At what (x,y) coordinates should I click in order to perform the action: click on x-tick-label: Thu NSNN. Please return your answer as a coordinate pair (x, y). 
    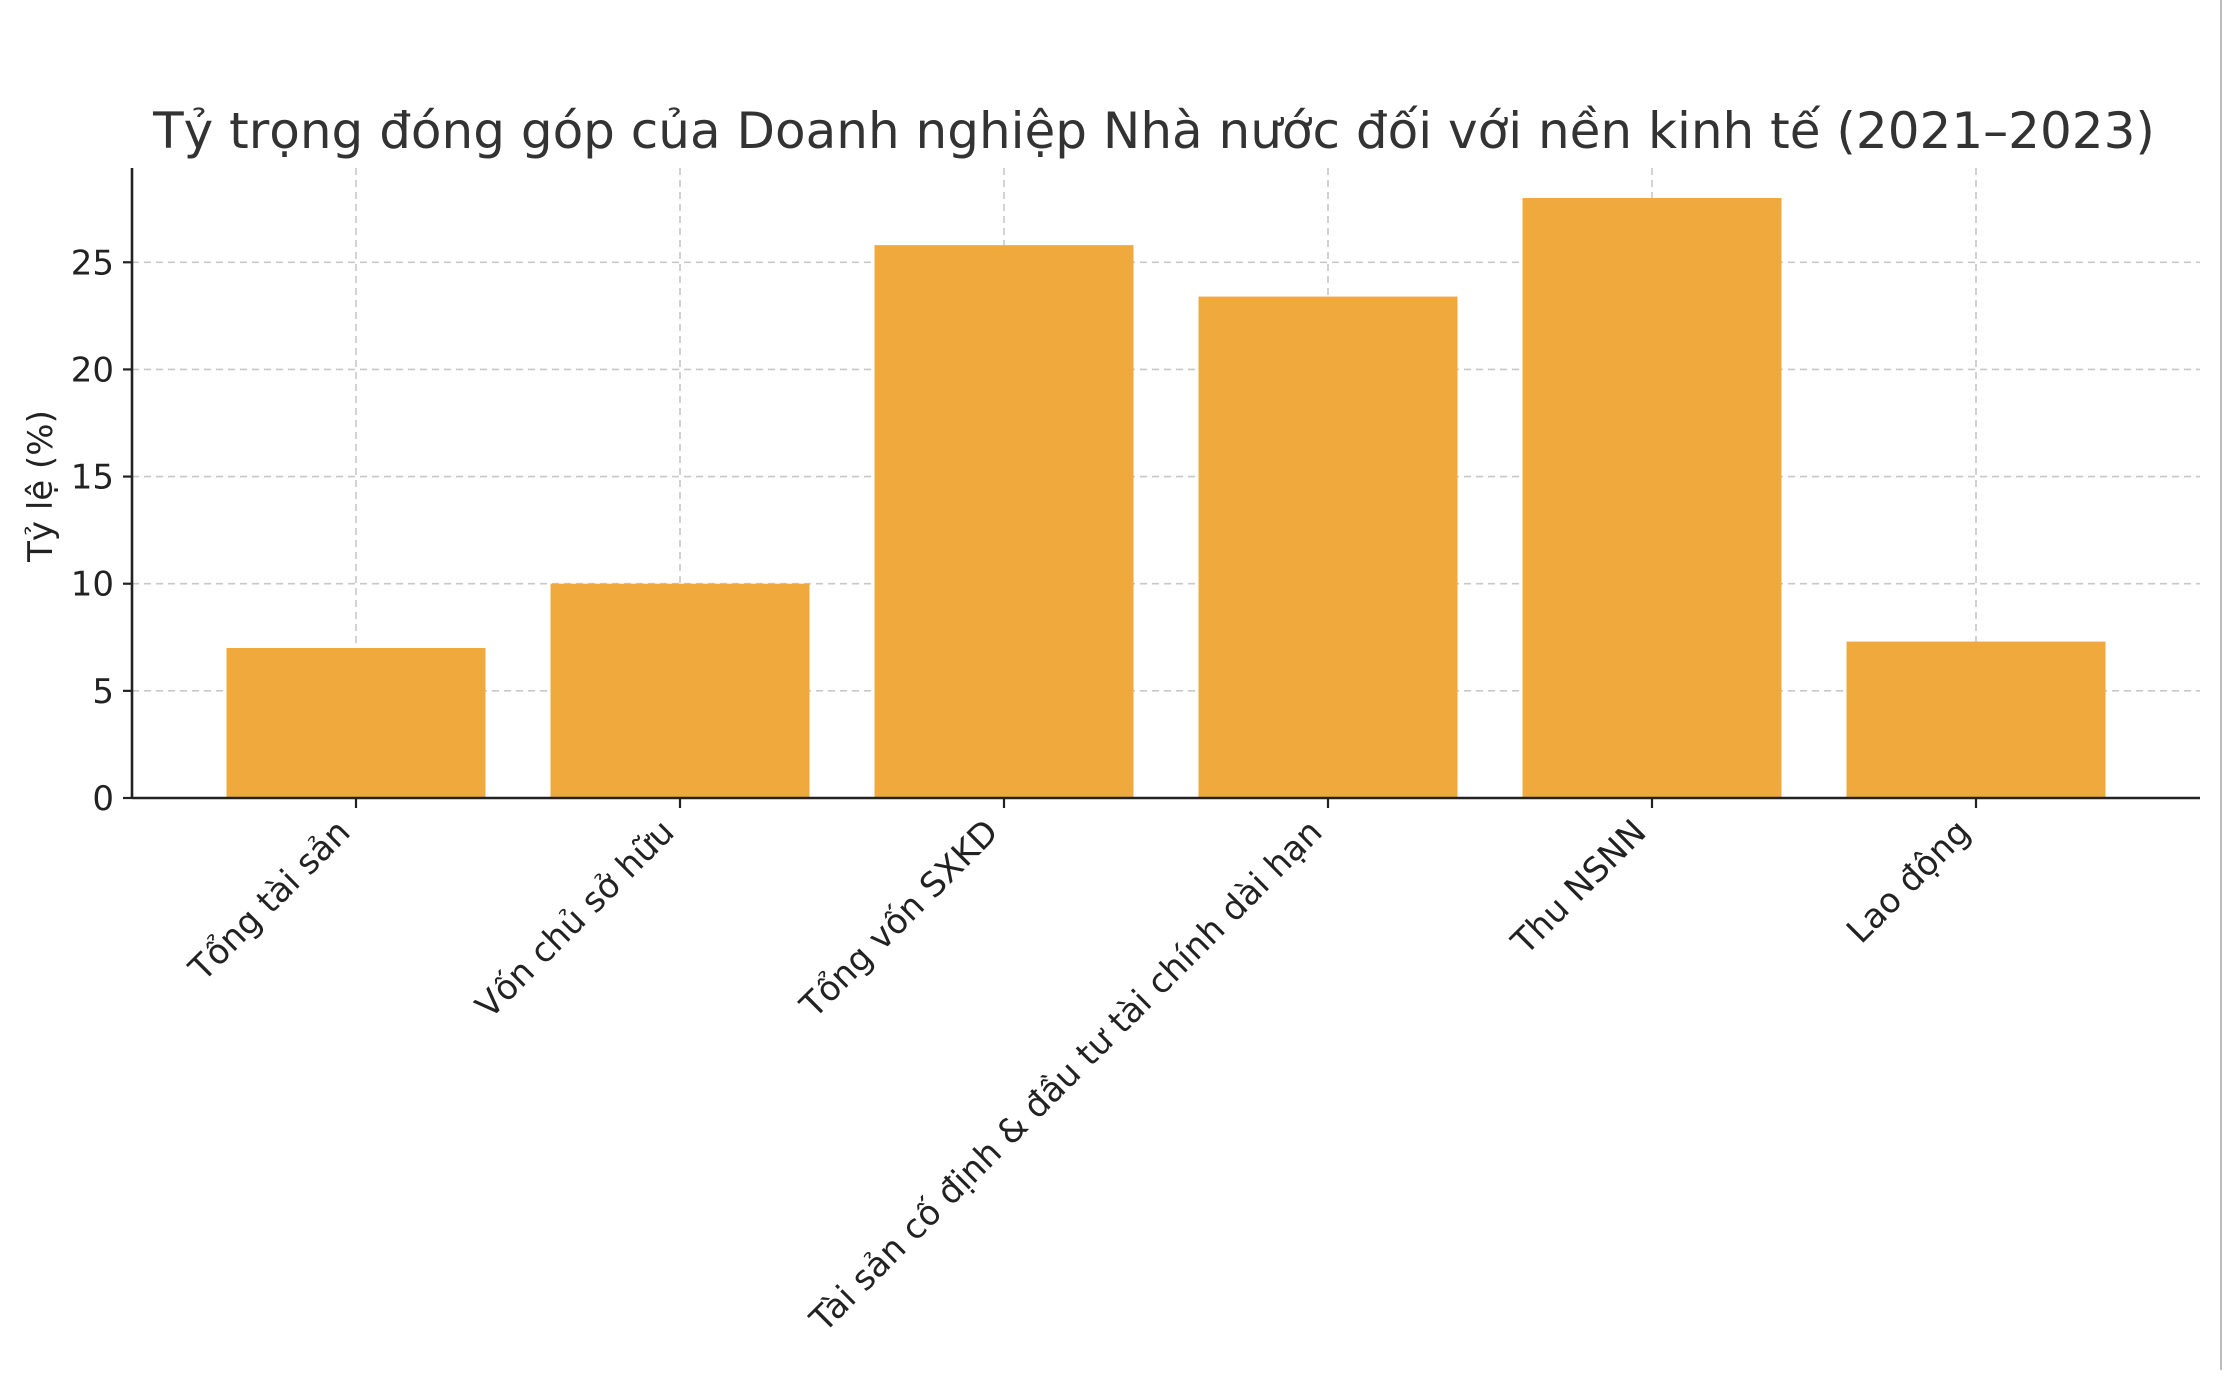
    Looking at the image, I should click on (1578, 887).